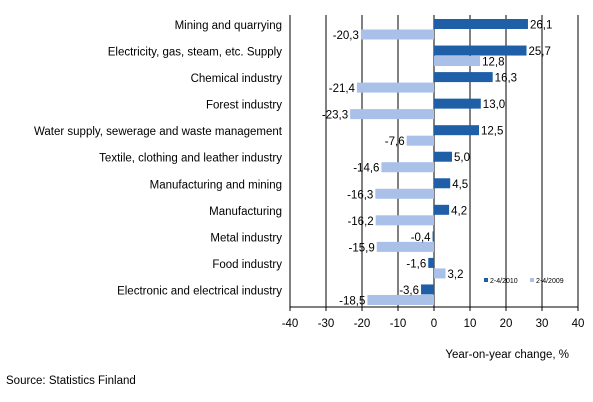 Image resolution: width=593 pixels, height=402 pixels. Describe the element at coordinates (342, 89) in the screenshot. I see `value-label: -21,4` at that location.